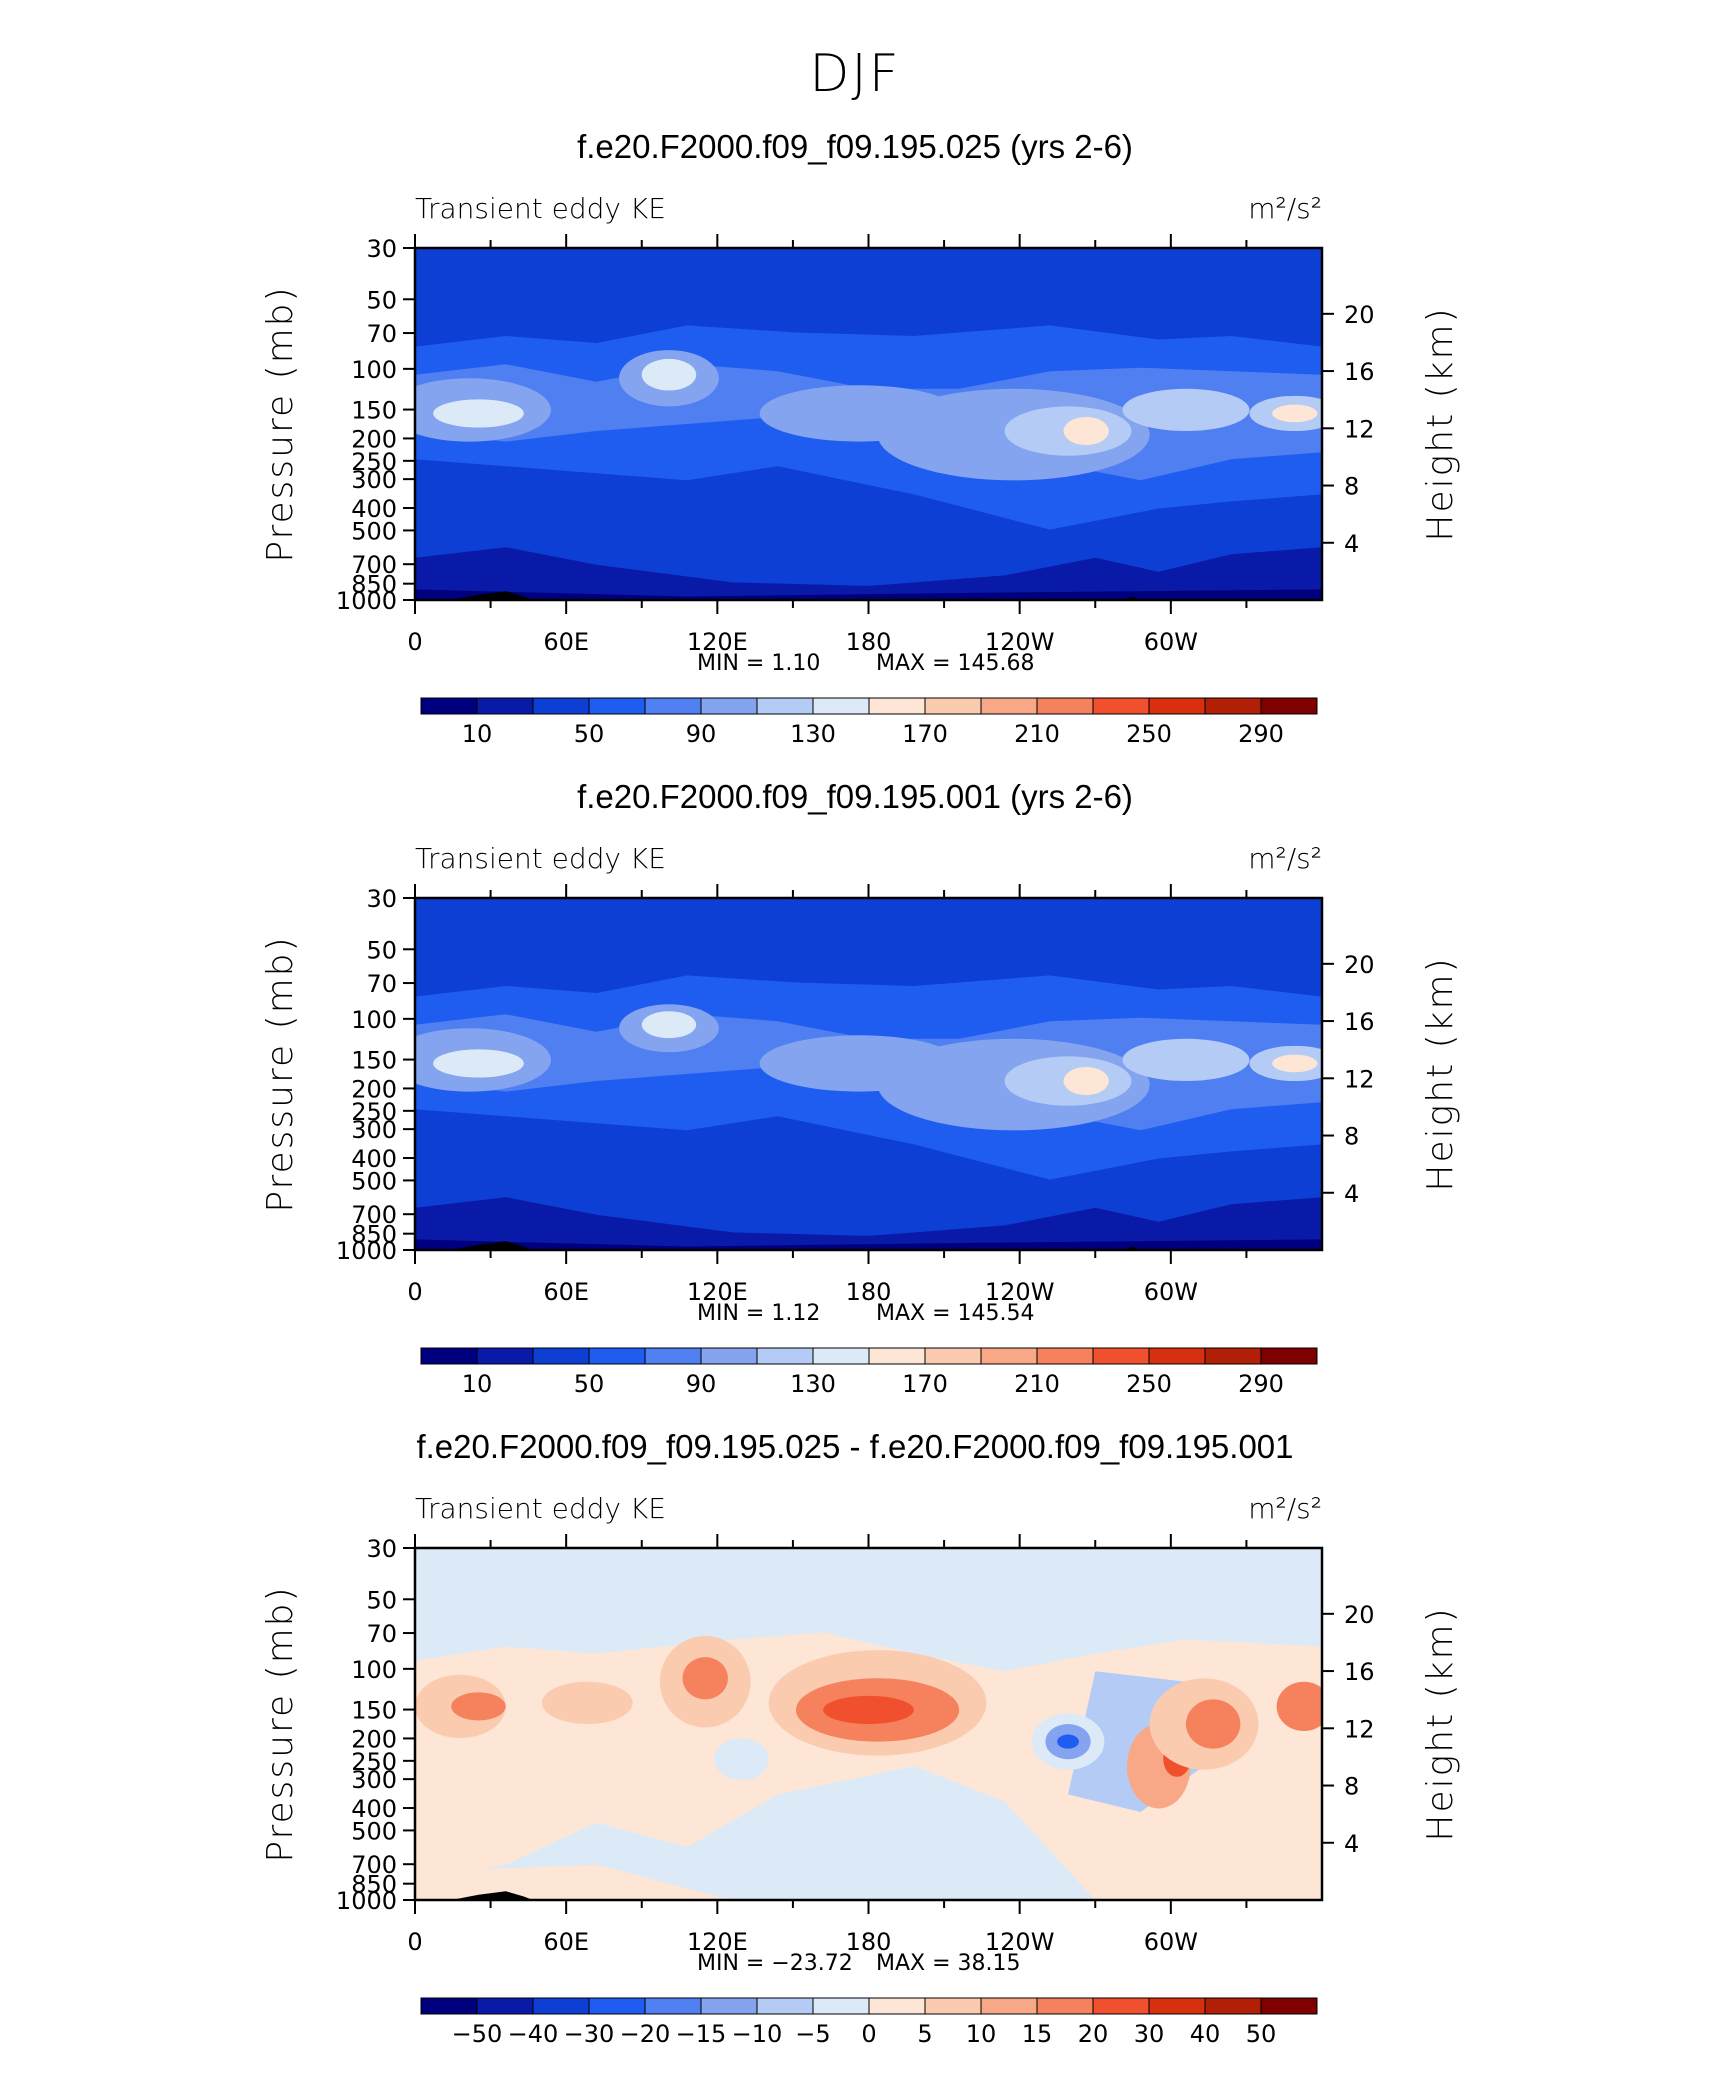  Describe the element at coordinates (855, 796) in the screenshot. I see `panel-title: f.e20.F2000.f09_f09.195.001 (yrs 2-6)` at that location.